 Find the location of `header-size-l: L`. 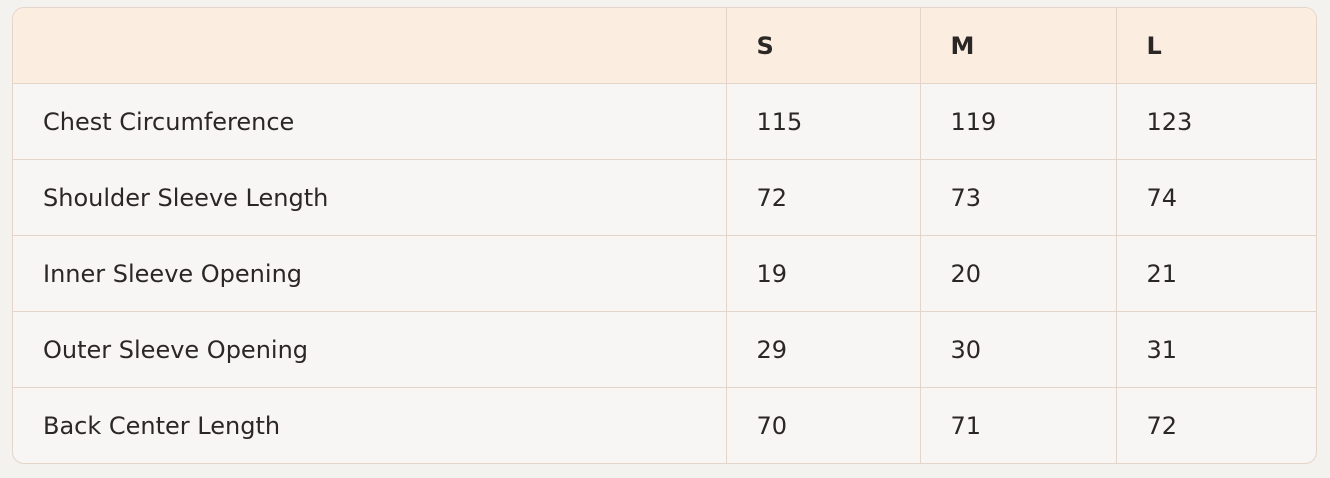

header-size-l: L is located at coordinates (1216, 46).